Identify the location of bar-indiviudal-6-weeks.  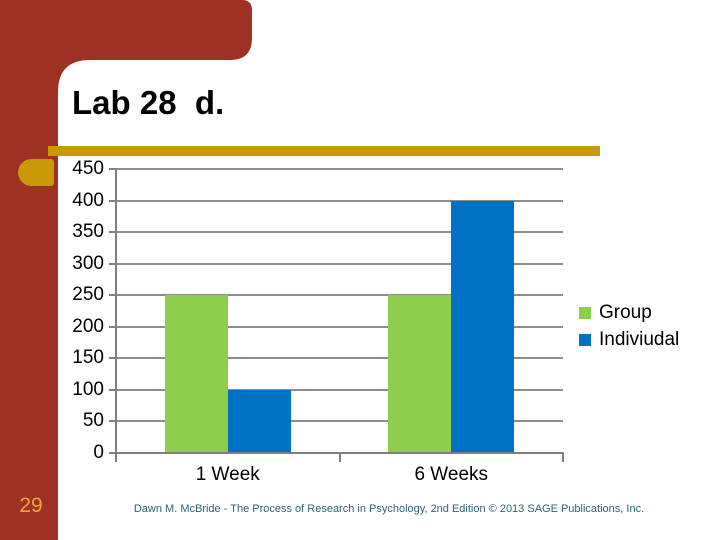
(483, 326).